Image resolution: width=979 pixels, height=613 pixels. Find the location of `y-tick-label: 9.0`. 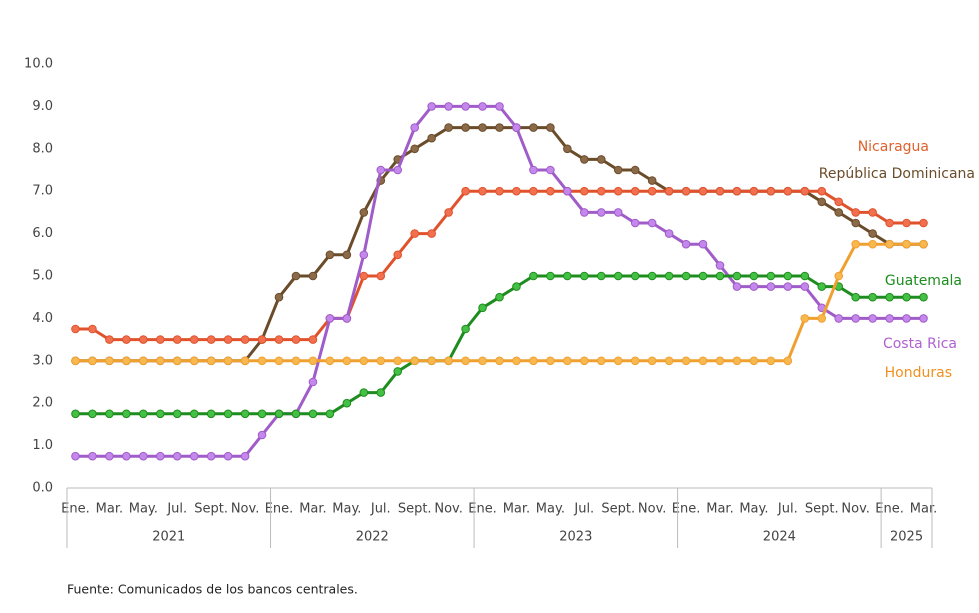

y-tick-label: 9.0 is located at coordinates (42, 106).